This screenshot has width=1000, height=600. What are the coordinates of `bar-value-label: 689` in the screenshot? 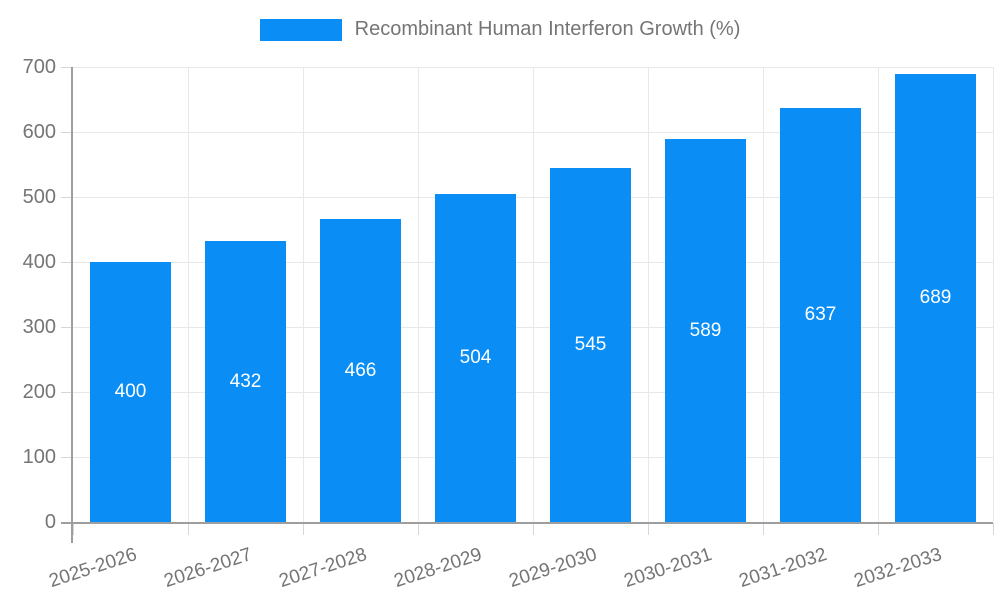 It's located at (935, 298).